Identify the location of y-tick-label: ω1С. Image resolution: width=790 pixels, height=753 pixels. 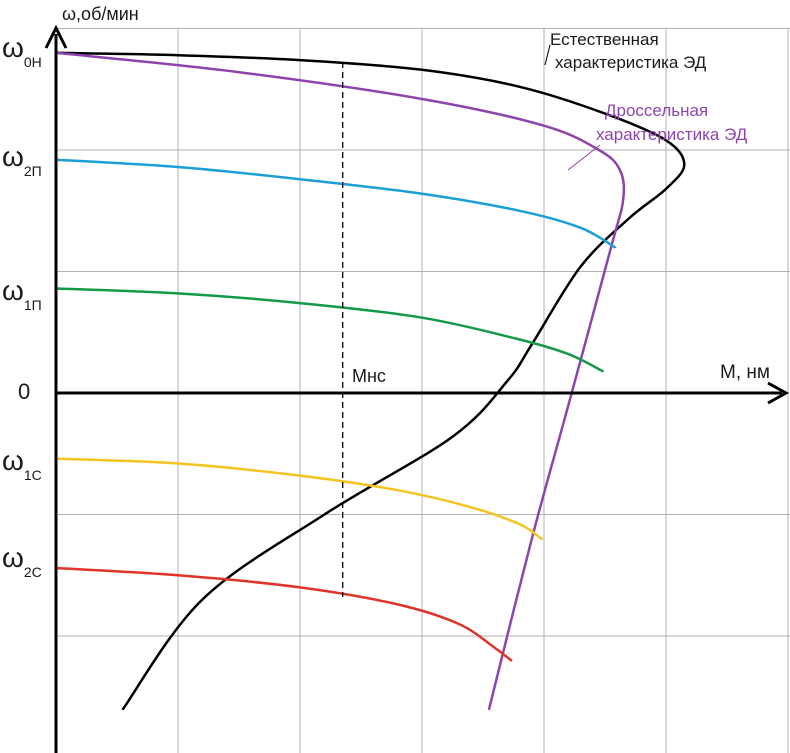
(22, 464).